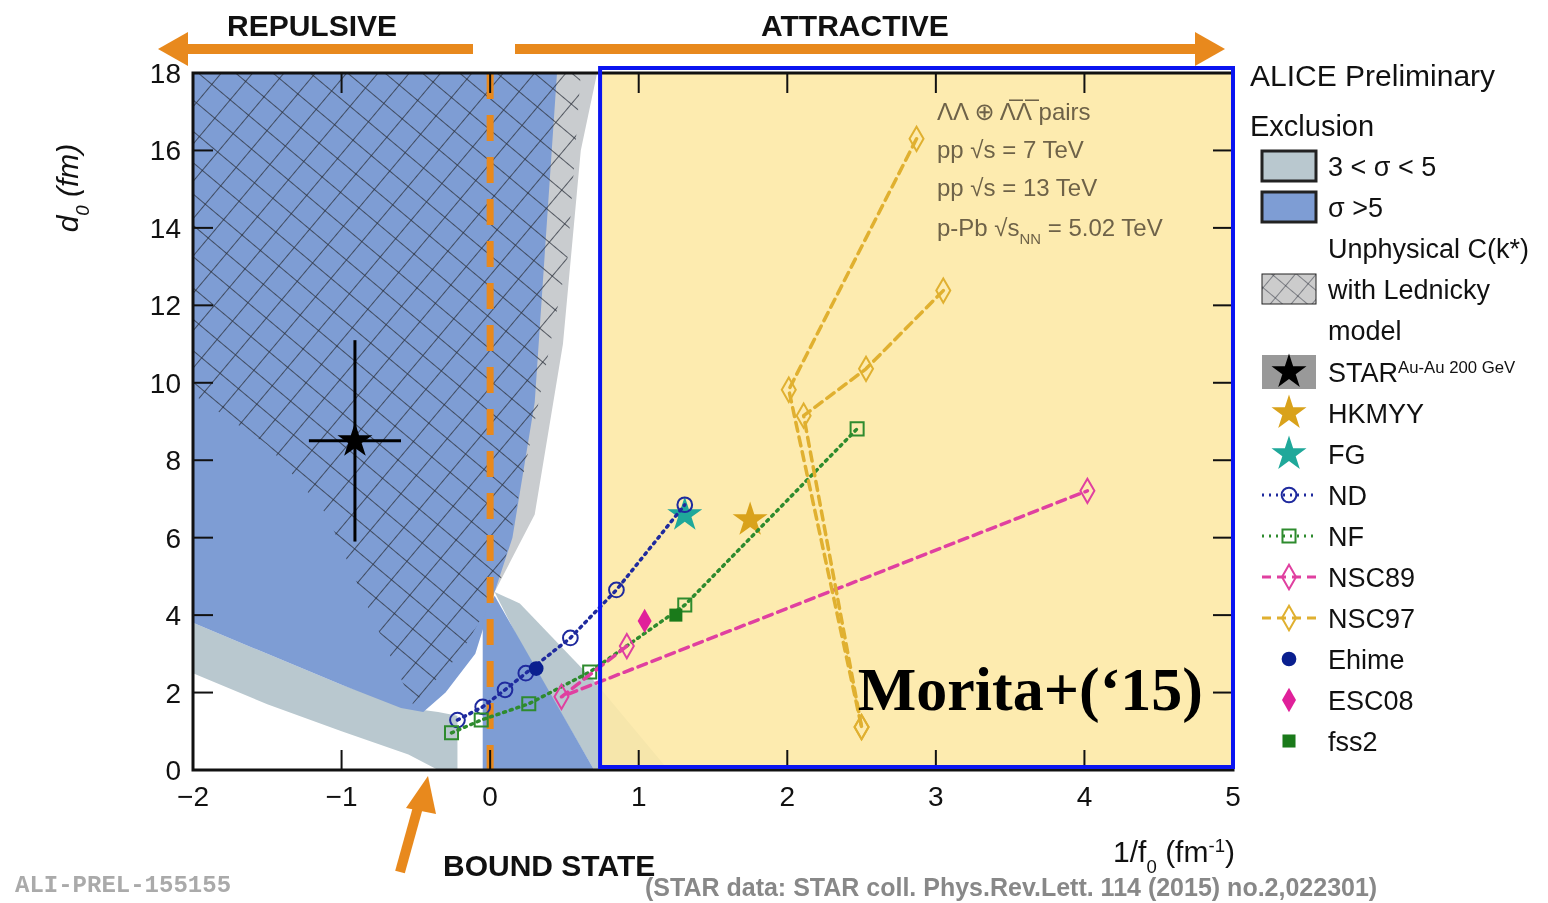 This screenshot has height=903, width=1548. What do you see at coordinates (1422, 372) in the screenshot?
I see `legend-label: STAR$^{Au-Au 200 GeV}$` at bounding box center [1422, 372].